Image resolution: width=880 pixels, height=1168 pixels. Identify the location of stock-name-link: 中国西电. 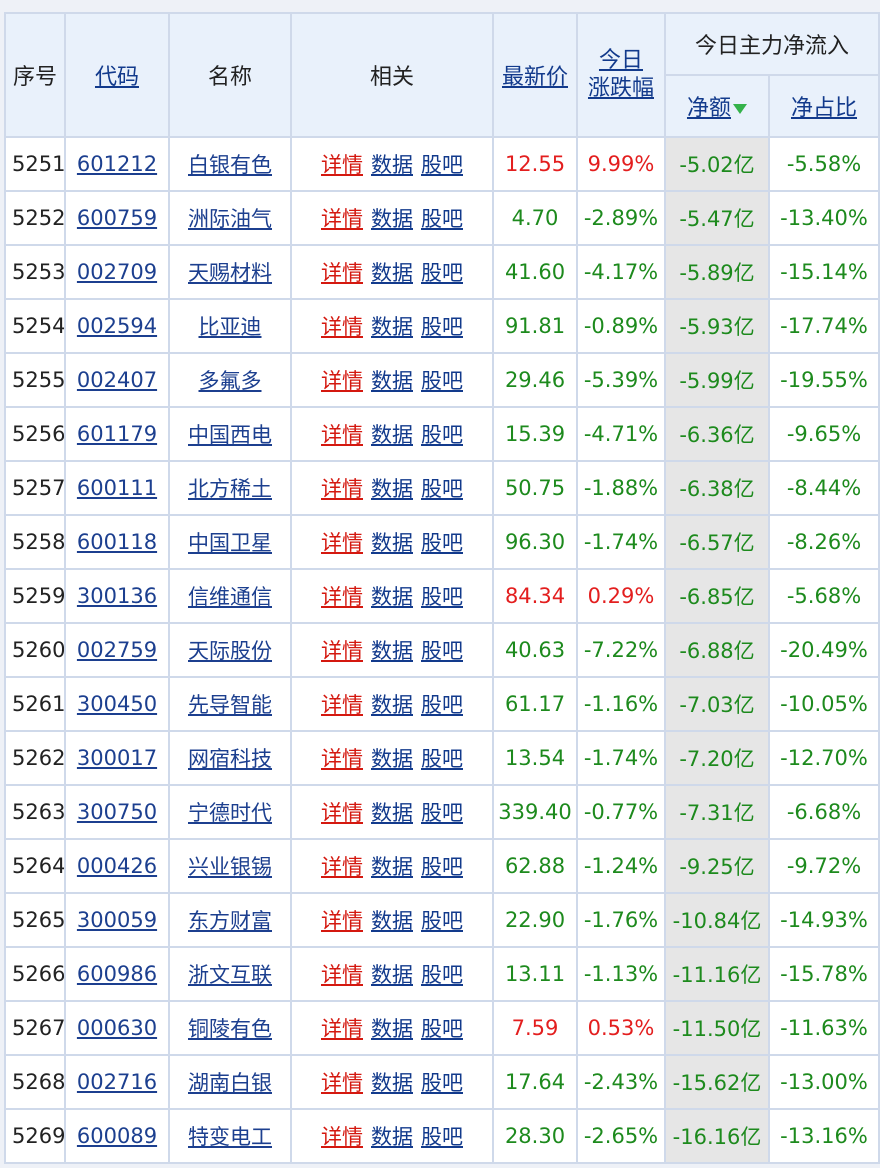
(230, 435).